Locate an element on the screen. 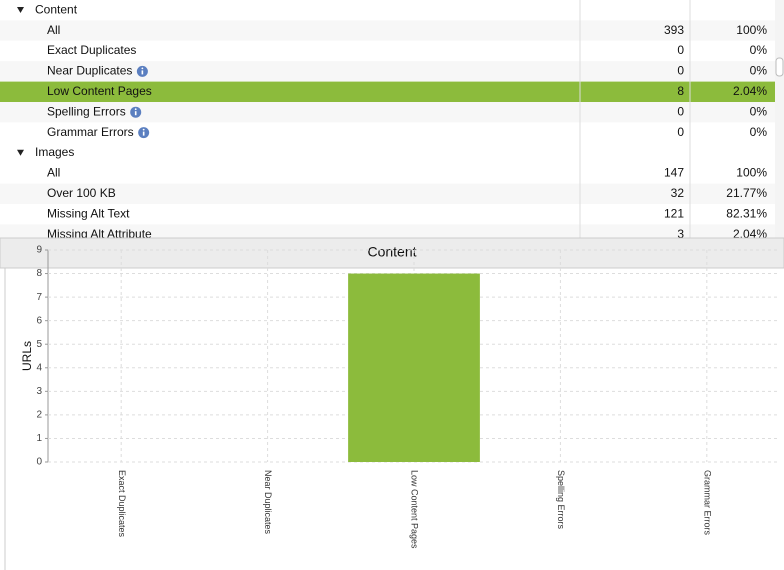 The width and height of the screenshot is (784, 570). y-tick-label: 5 is located at coordinates (39, 344).